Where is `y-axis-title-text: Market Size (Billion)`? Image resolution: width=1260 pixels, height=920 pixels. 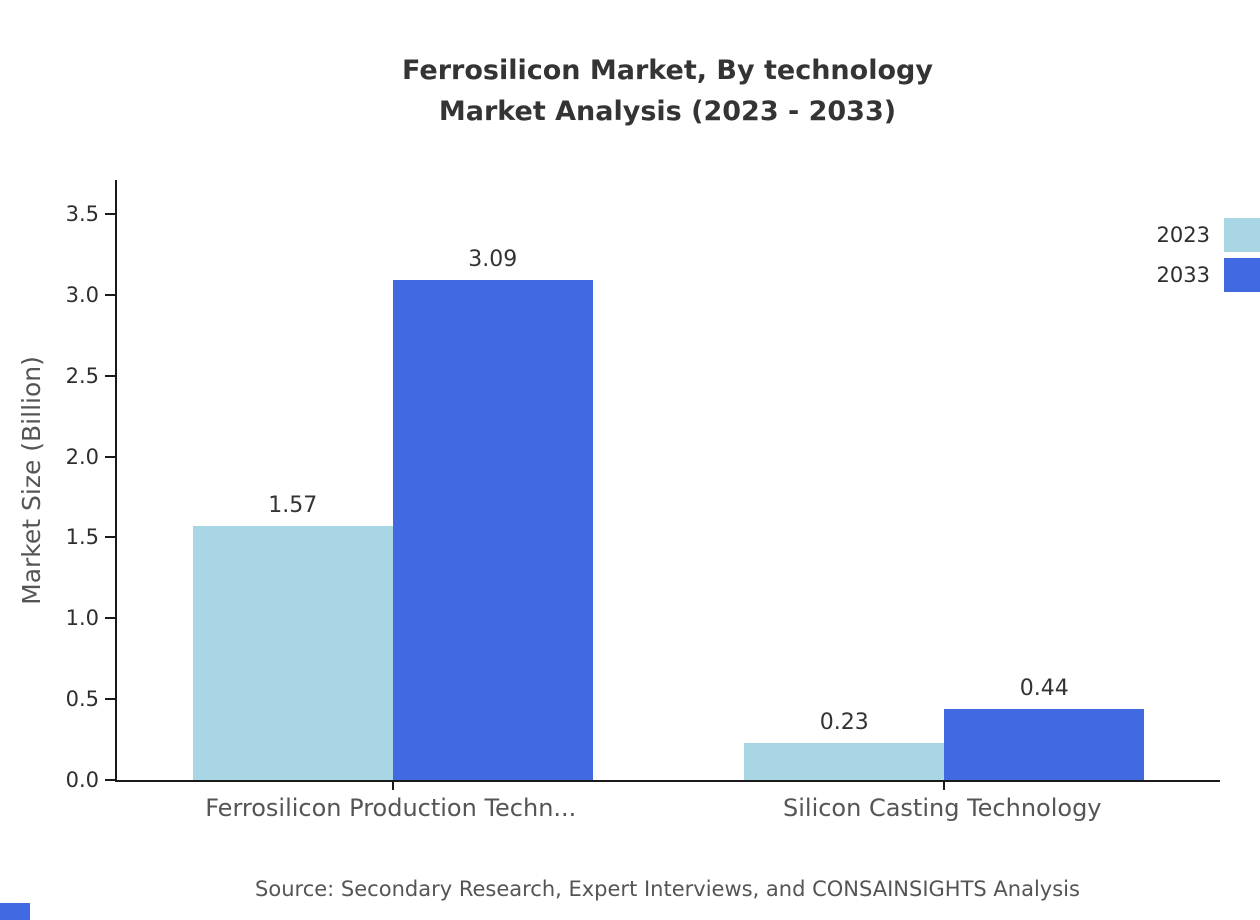 y-axis-title-text: Market Size (Billion) is located at coordinates (31, 480).